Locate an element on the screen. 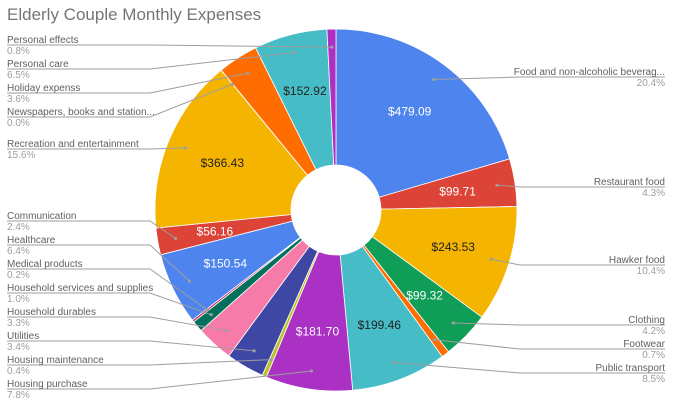 Image resolution: width=678 pixels, height=402 pixels. slice-percent: 15.6% is located at coordinates (21, 155).